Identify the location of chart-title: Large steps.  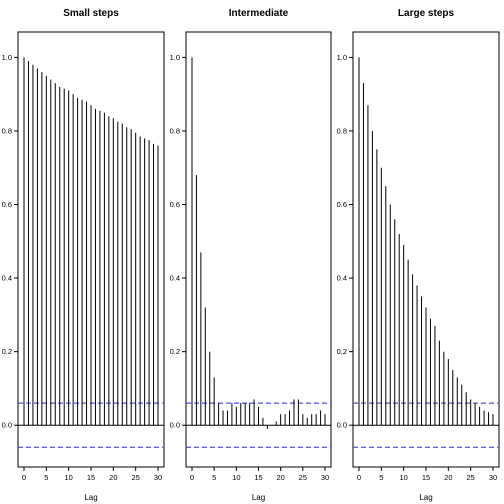
(426, 13).